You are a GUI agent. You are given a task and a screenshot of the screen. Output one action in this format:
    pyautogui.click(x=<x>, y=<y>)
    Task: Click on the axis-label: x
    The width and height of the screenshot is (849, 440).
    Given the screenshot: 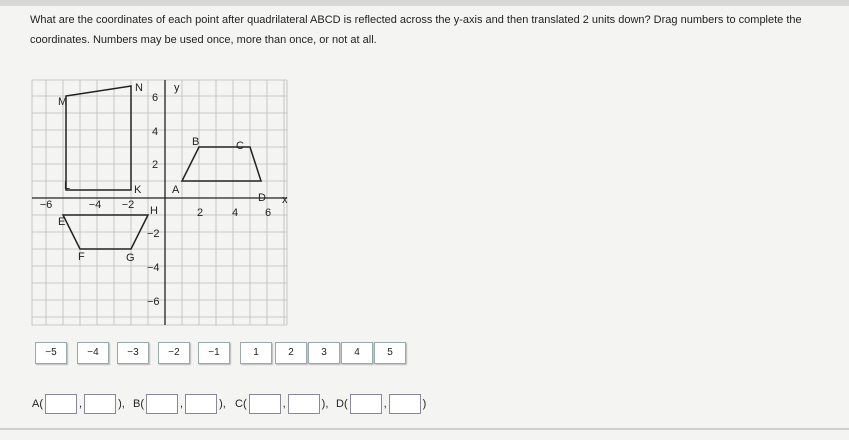 What is the action you would take?
    pyautogui.click(x=285, y=200)
    